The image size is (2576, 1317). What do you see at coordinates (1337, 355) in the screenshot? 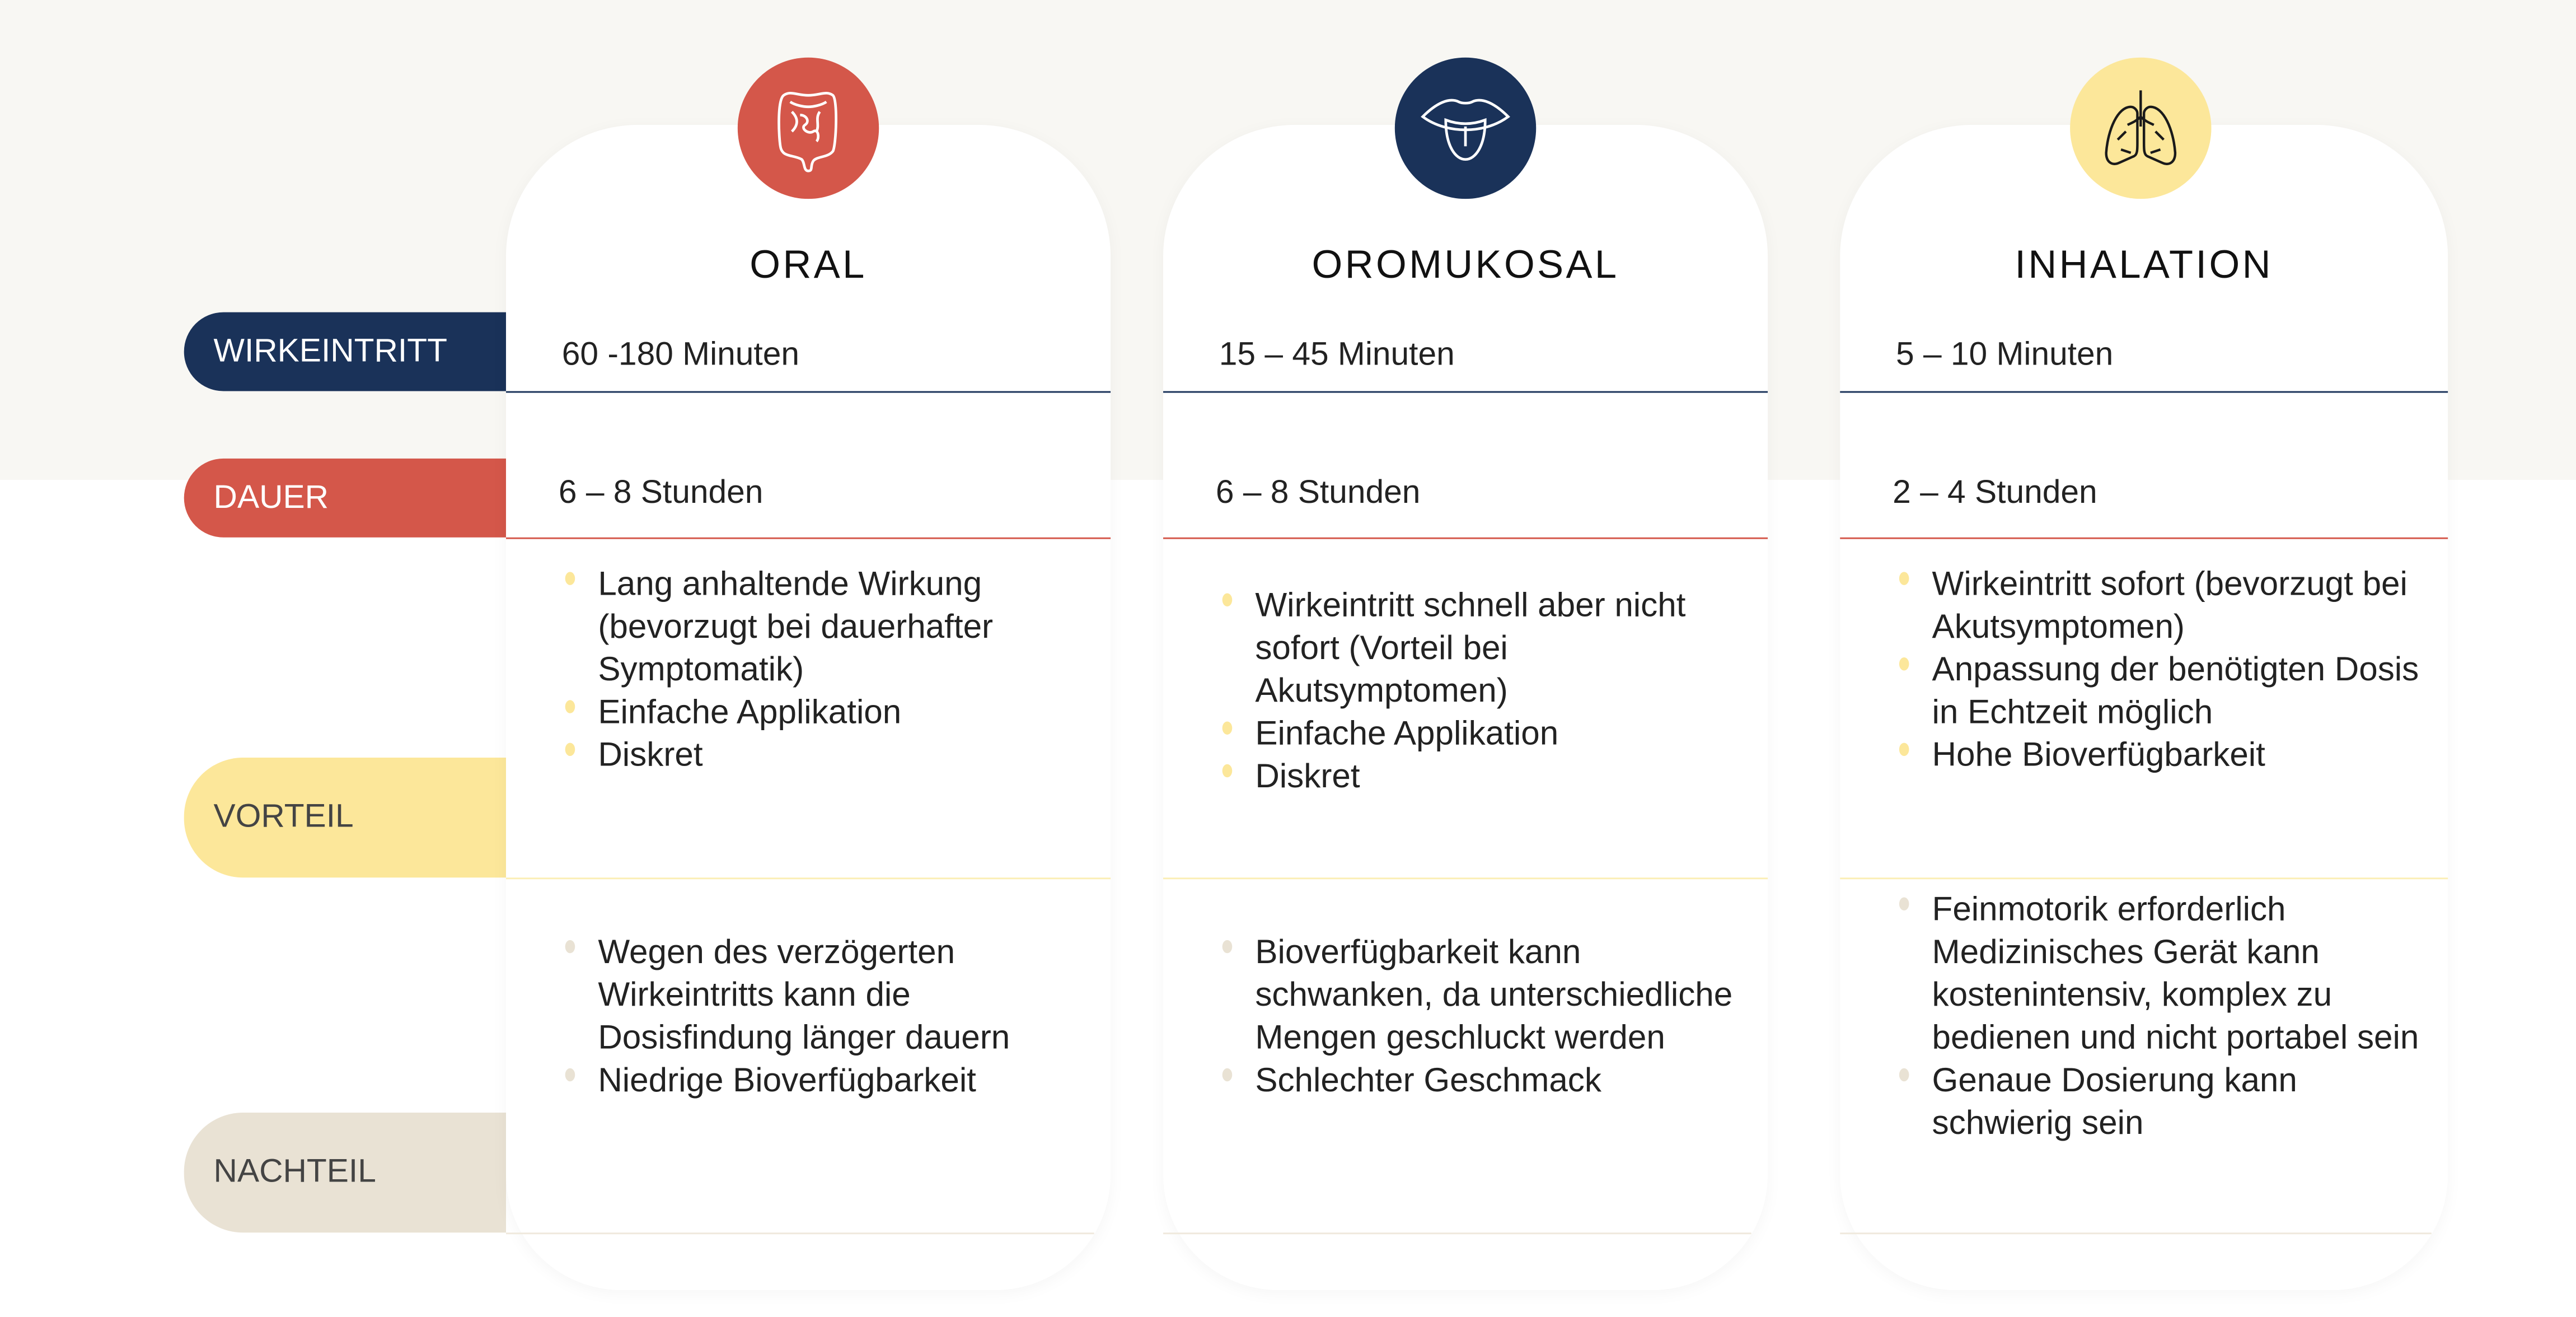
I see `wirkeintritt-value: 15 – 45 Minuten` at bounding box center [1337, 355].